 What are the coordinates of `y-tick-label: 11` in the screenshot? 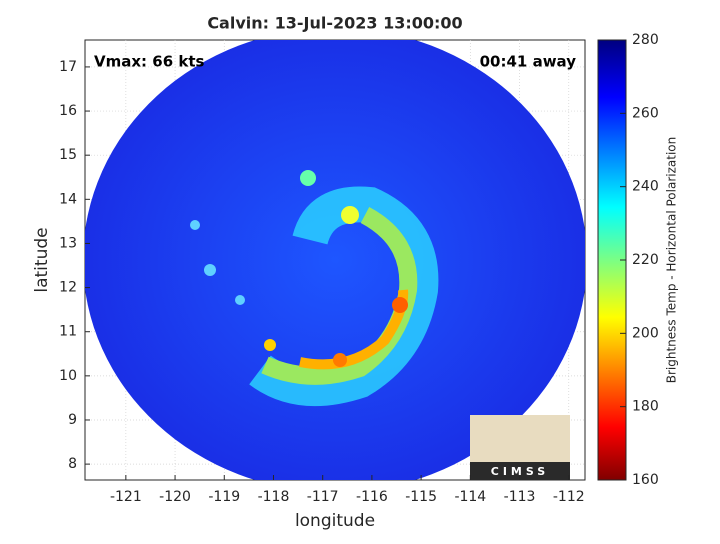 It's located at (68, 332).